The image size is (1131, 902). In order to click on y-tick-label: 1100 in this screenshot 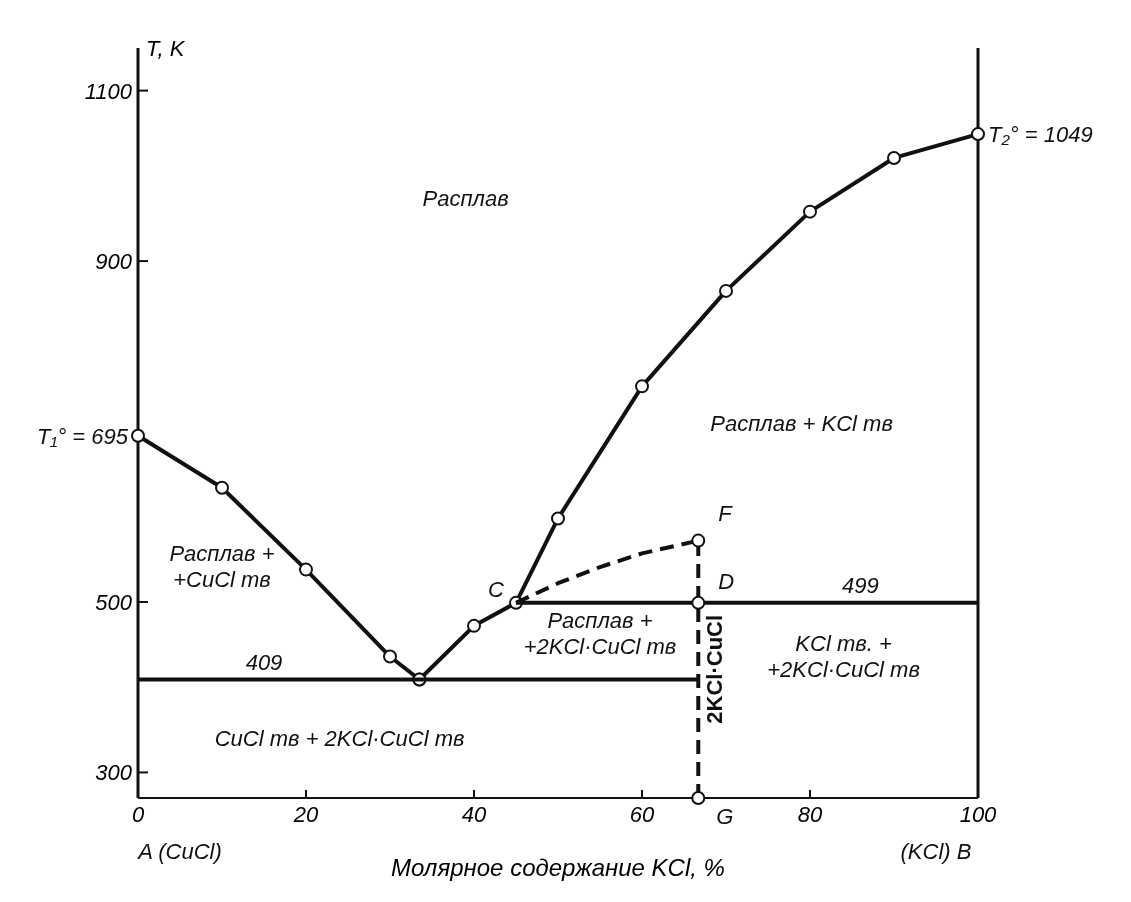, I will do `click(108, 91)`.